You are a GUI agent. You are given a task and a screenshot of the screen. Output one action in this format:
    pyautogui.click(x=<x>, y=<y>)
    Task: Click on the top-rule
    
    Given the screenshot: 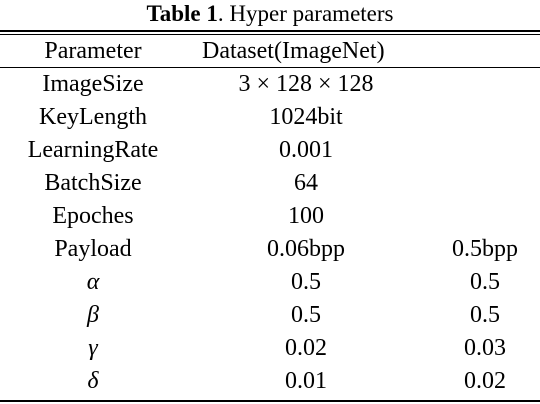 What is the action you would take?
    pyautogui.click(x=270, y=31)
    